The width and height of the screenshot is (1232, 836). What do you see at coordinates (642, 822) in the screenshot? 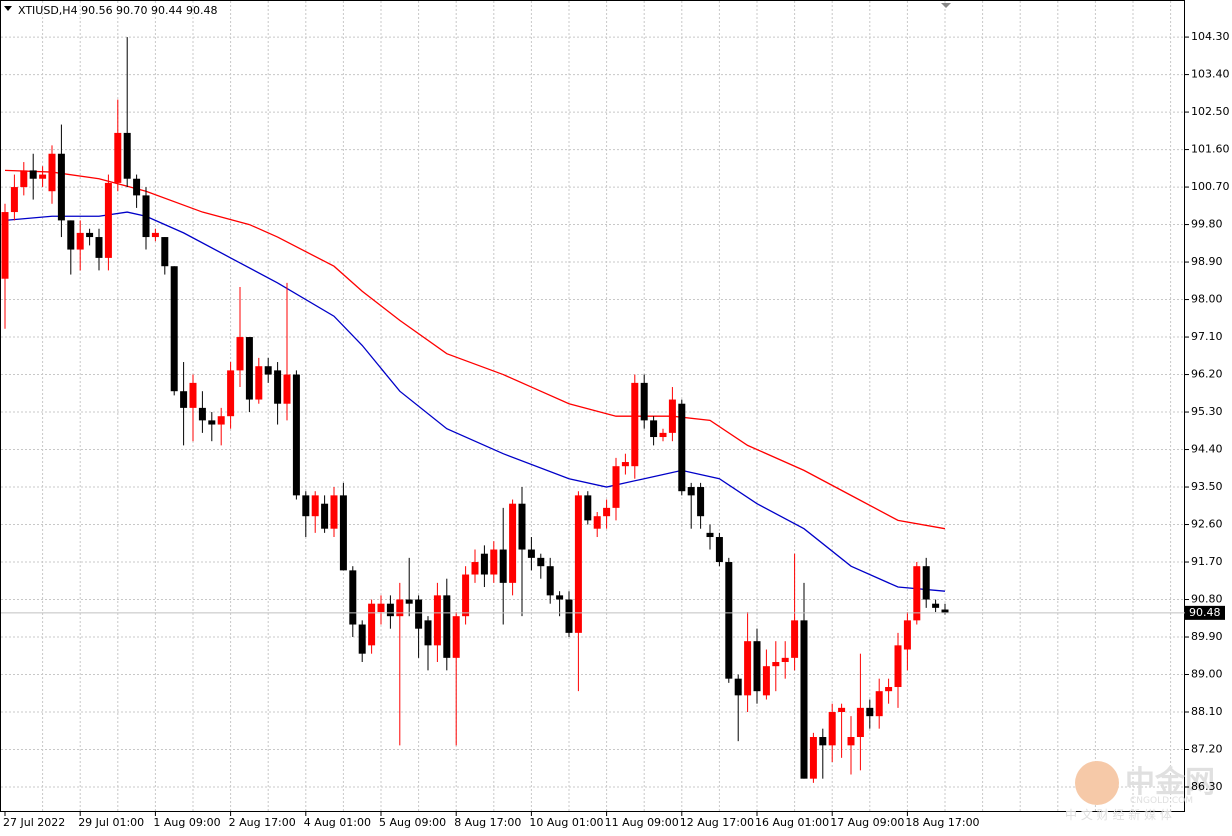
I see `x-tick-label: 11 Aug 09:00` at bounding box center [642, 822].